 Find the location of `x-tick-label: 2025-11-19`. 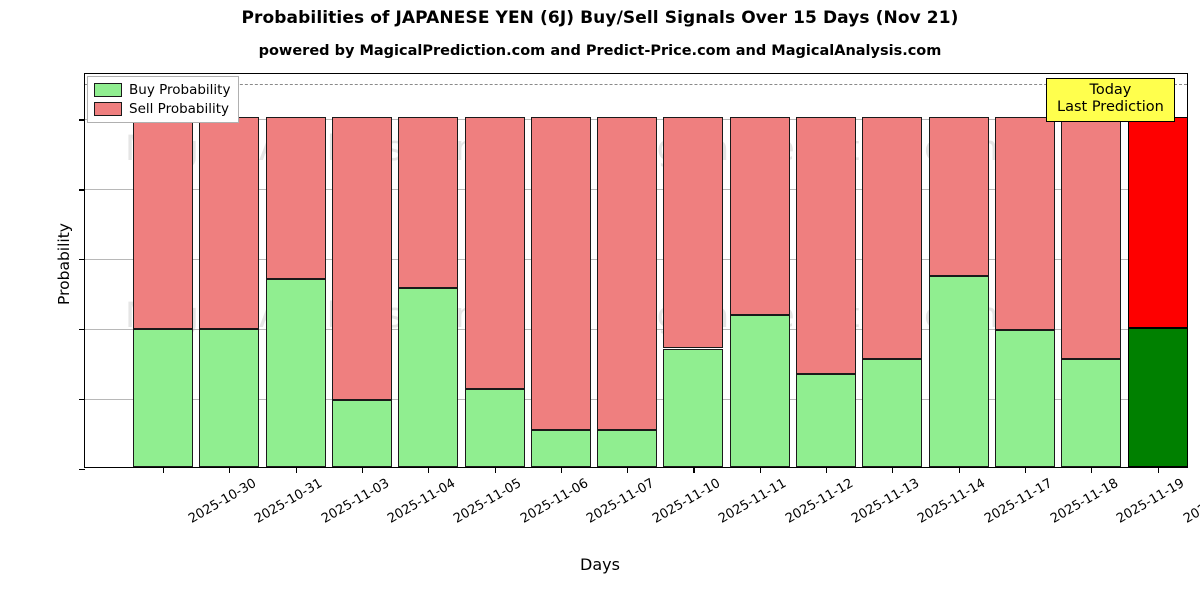

x-tick-label: 2025-11-19 is located at coordinates (1151, 501).